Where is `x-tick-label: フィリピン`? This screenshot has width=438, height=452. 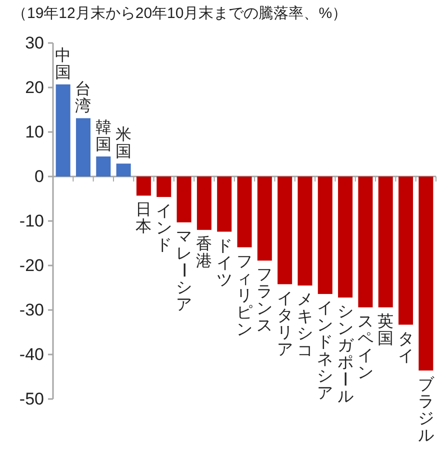
x-tick-label: フィリピン is located at coordinates (244, 295).